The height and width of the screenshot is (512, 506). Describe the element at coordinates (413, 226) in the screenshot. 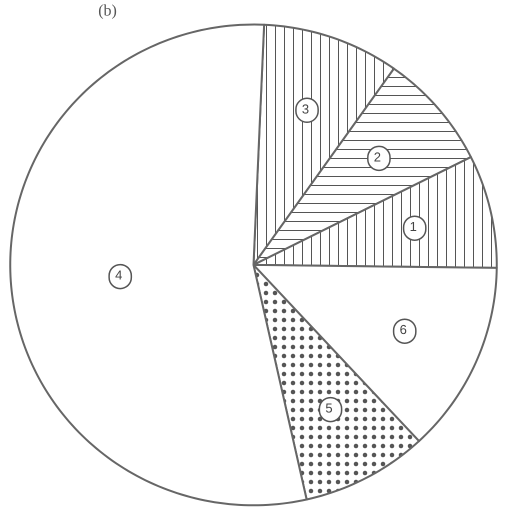

I see `slice-label: 1` at that location.